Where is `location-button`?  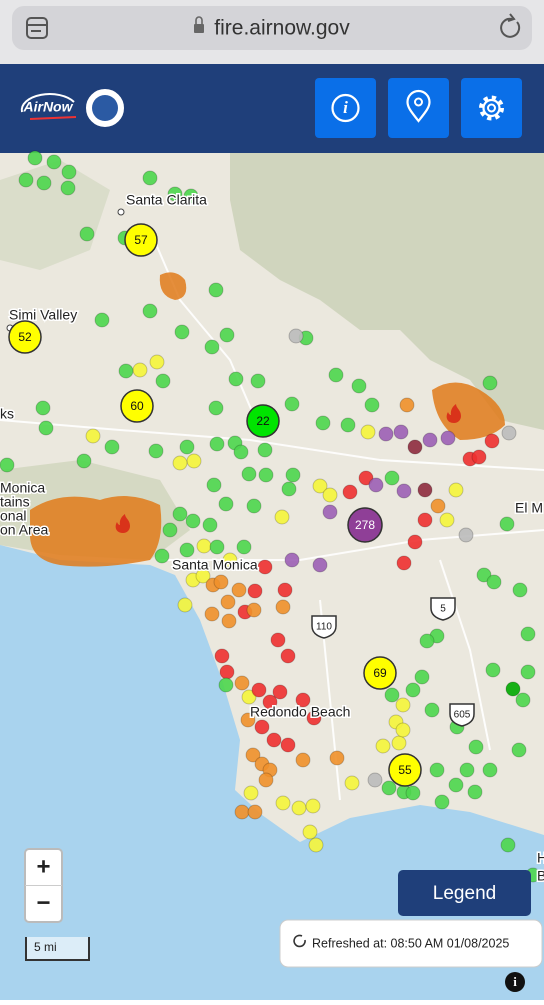
location-button is located at coordinates (418, 108).